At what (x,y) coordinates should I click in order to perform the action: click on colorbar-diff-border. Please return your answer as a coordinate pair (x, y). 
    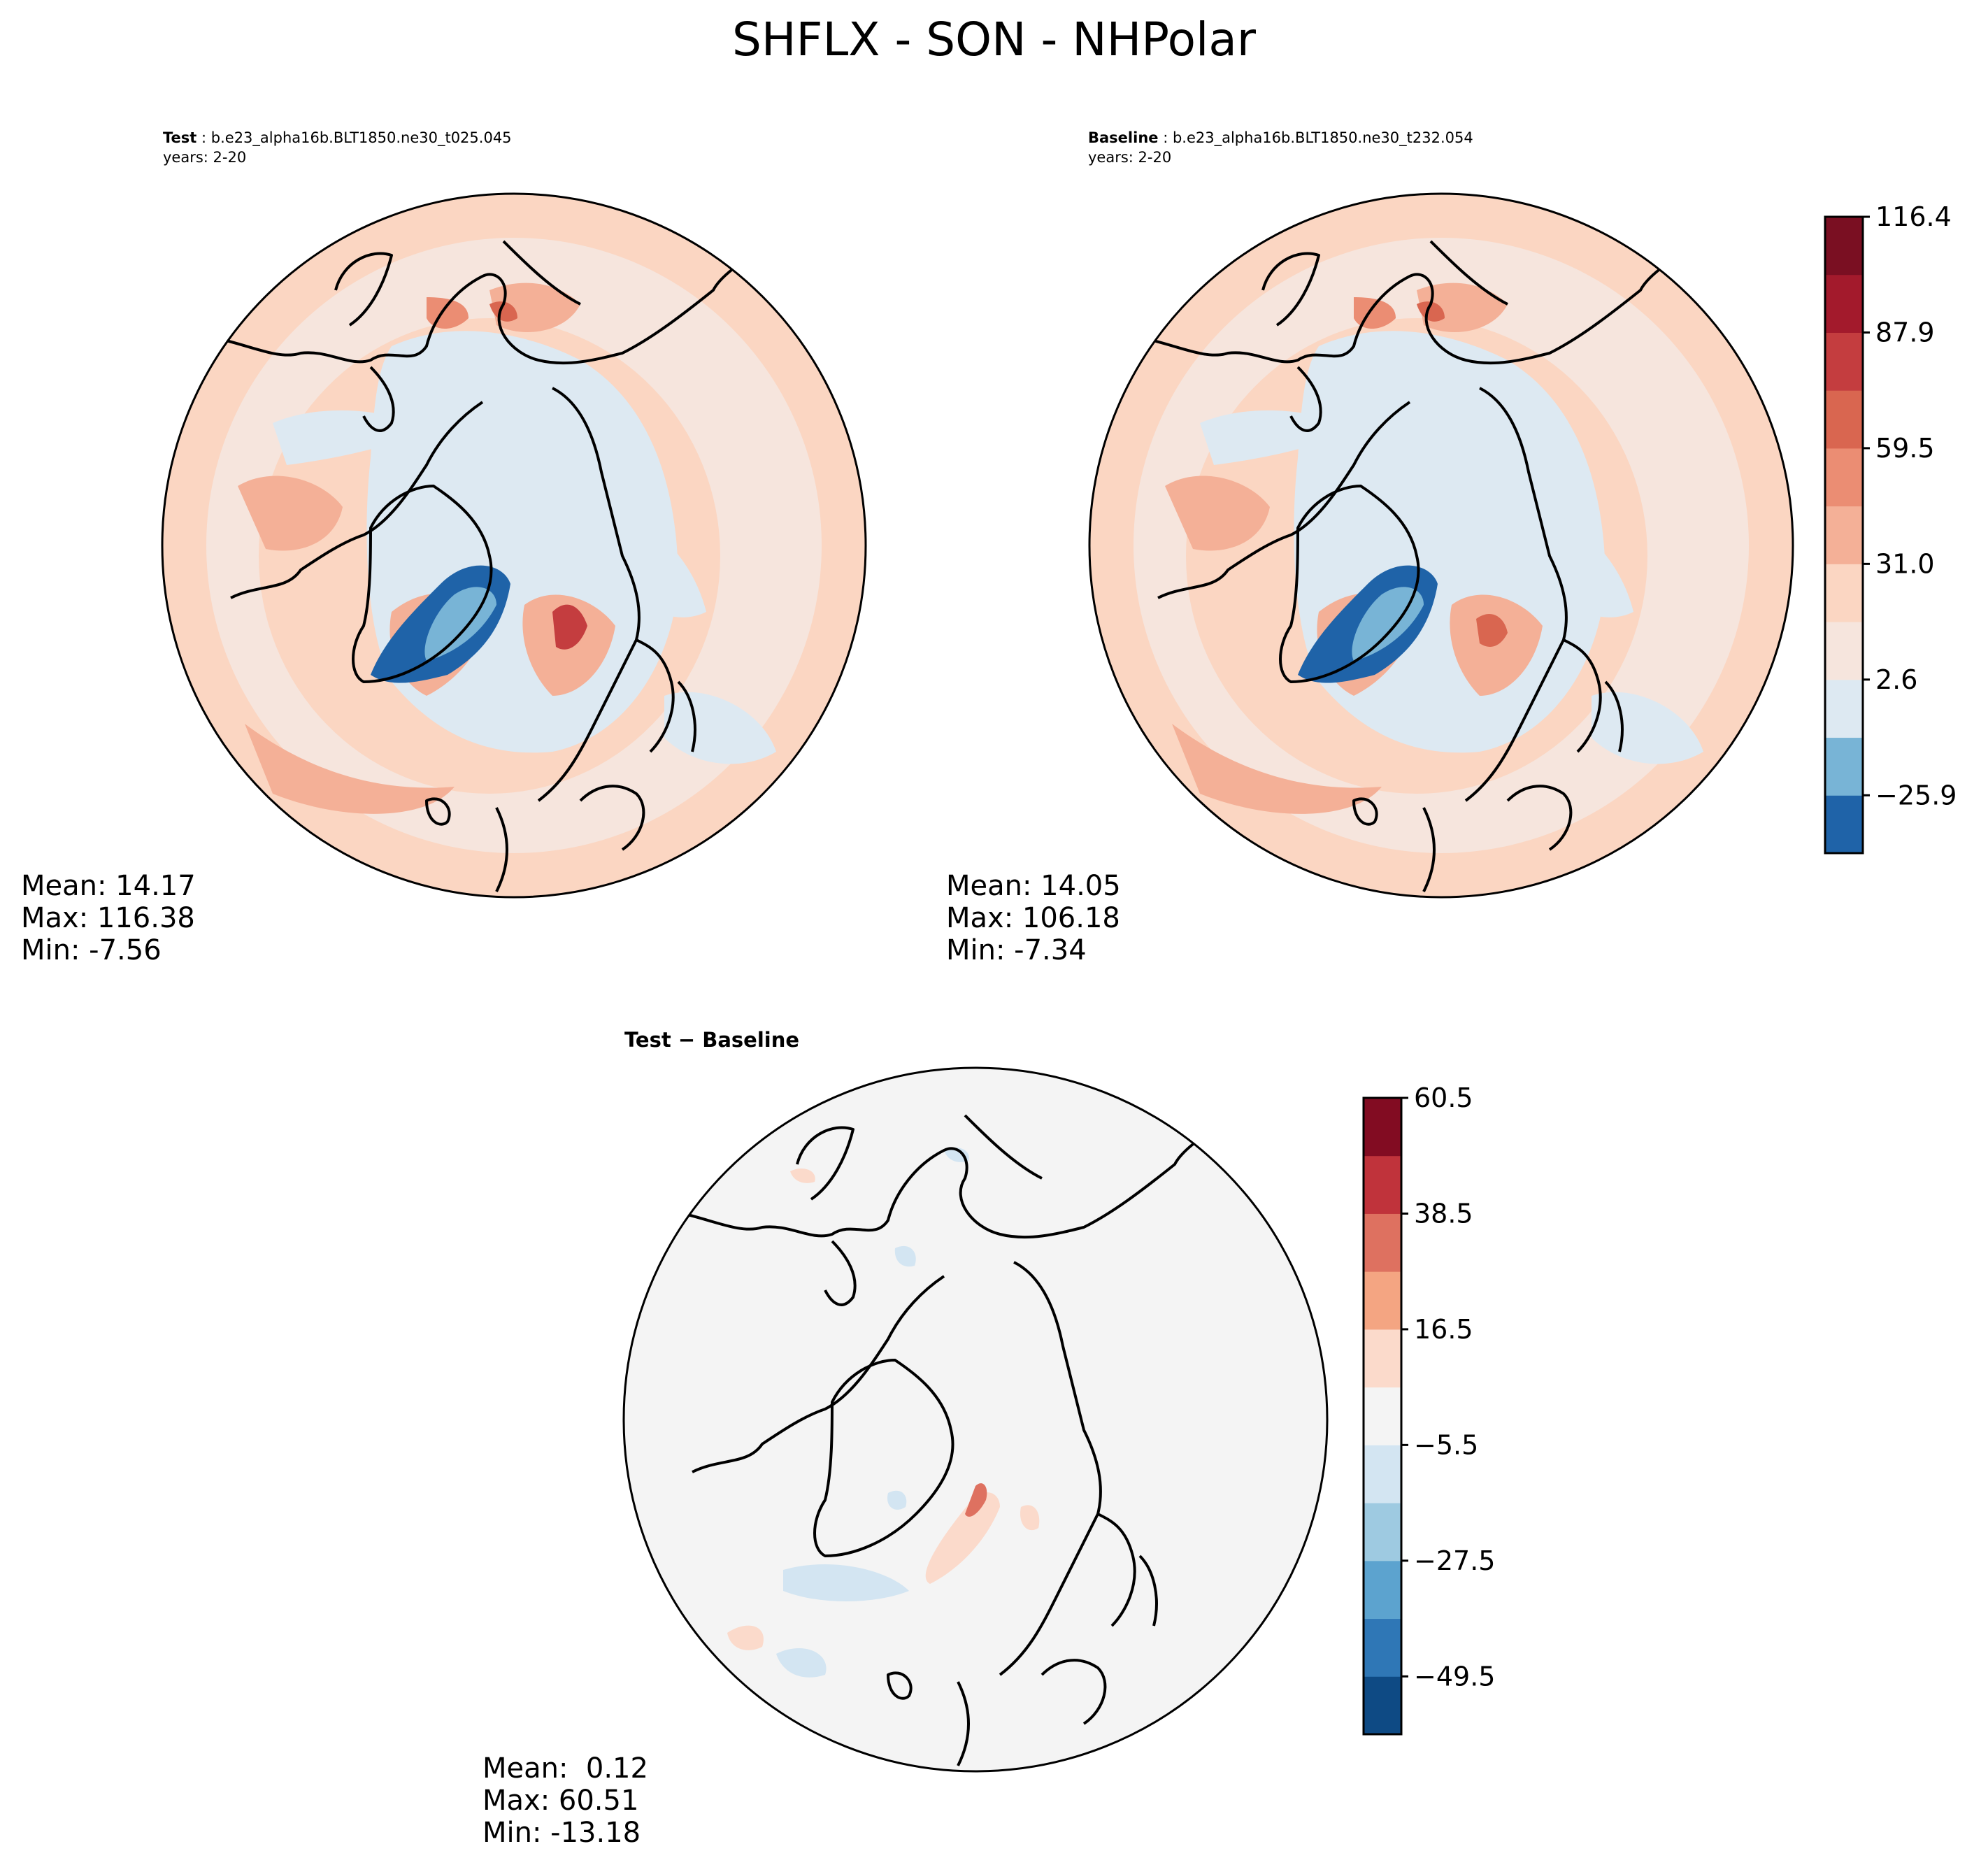
    Looking at the image, I should click on (1382, 1416).